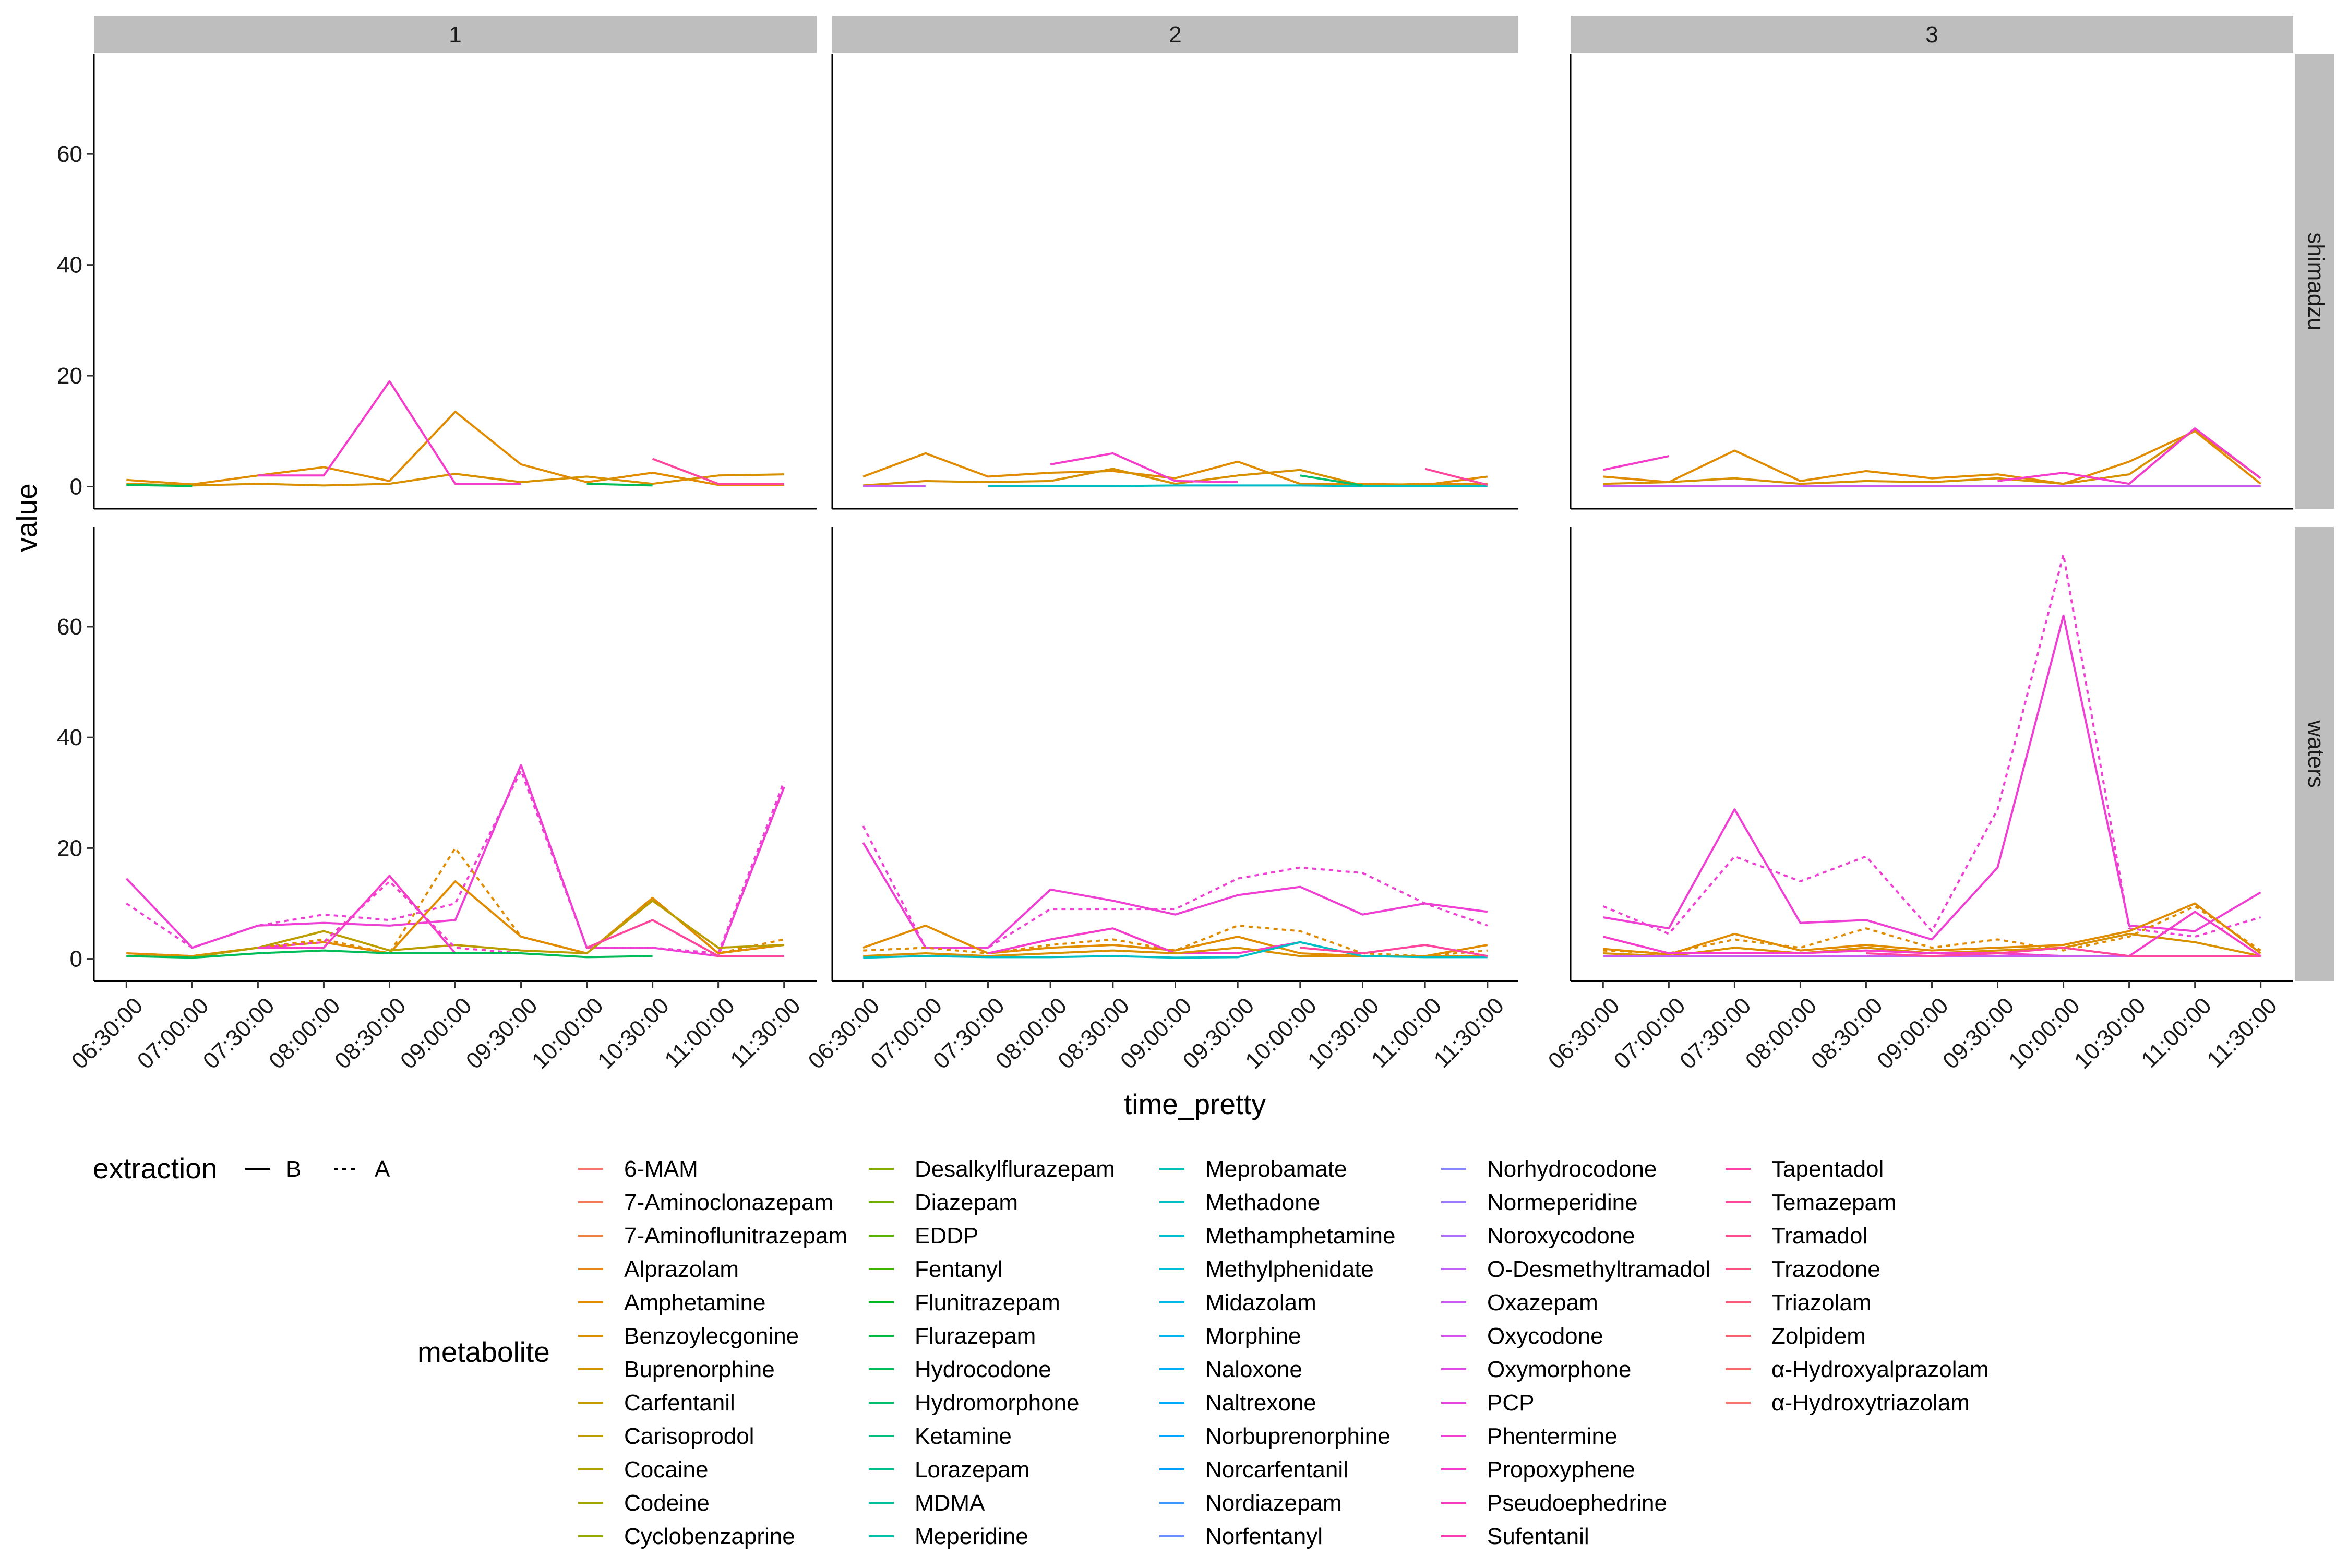 This screenshot has width=2348, height=1568. I want to click on color-legend-label: Amphetamine, so click(694, 1302).